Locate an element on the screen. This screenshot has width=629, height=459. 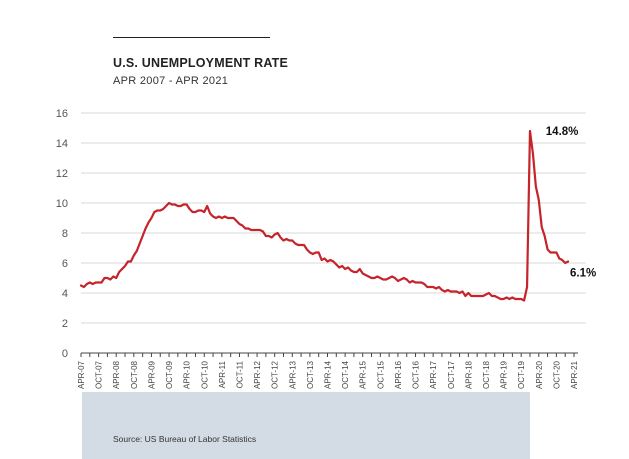
y-tick-label: 6 is located at coordinates (65, 264).